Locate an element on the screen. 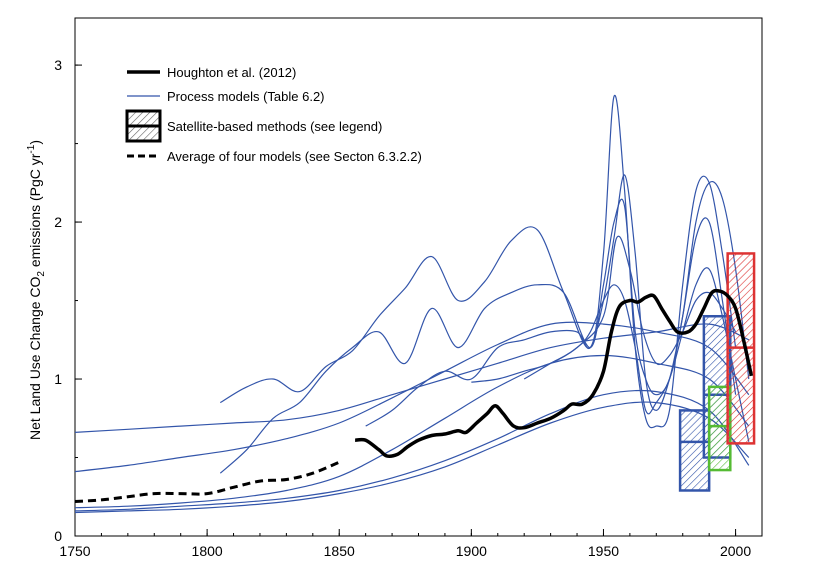 This screenshot has width=816, height=579. x-axis: 1750 1800 1850 1900 1950 2000 is located at coordinates (411, 544).